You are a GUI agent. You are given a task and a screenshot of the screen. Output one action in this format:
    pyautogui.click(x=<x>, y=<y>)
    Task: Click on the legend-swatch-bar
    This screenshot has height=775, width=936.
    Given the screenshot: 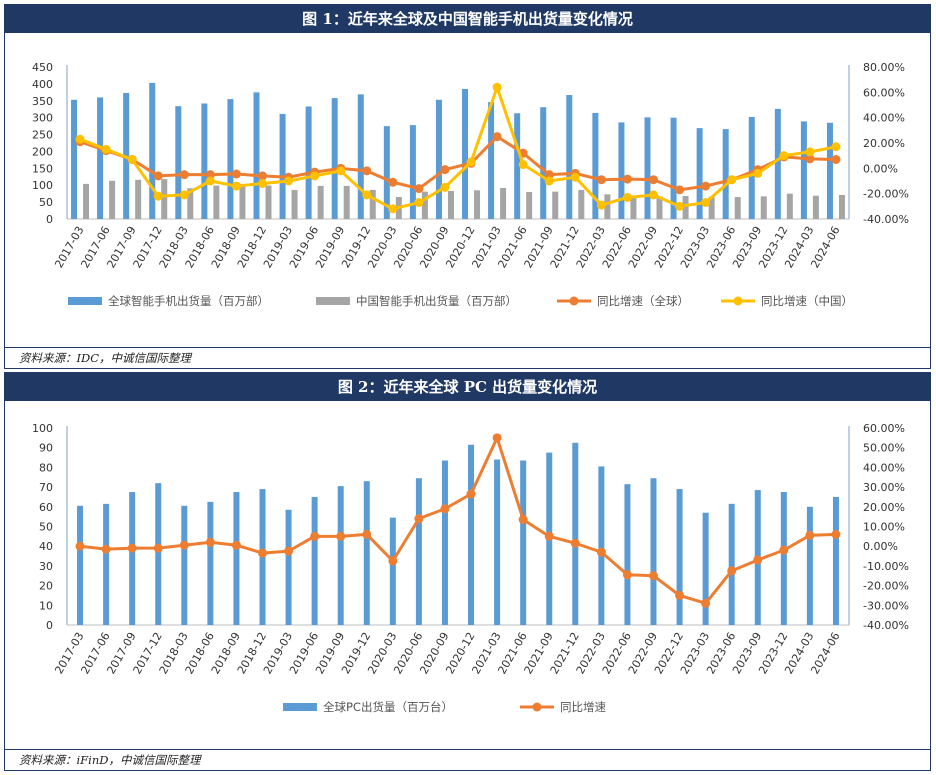 What is the action you would take?
    pyautogui.click(x=85, y=301)
    